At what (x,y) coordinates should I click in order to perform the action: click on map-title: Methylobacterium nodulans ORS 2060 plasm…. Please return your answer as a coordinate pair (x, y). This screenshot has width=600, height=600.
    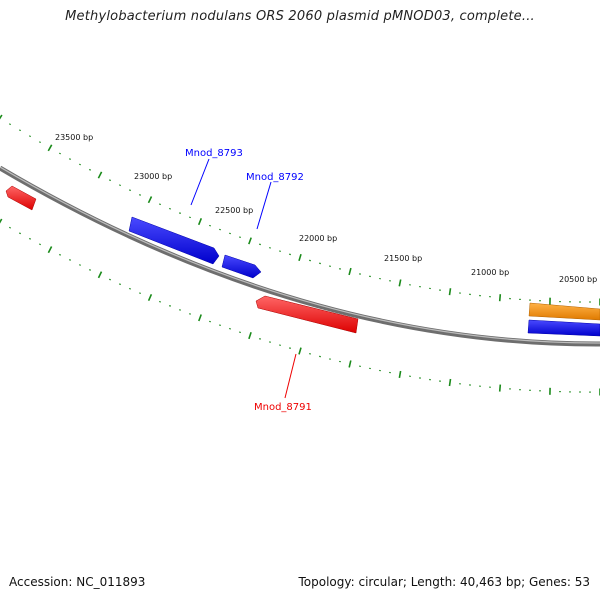
    Looking at the image, I should click on (300, 16).